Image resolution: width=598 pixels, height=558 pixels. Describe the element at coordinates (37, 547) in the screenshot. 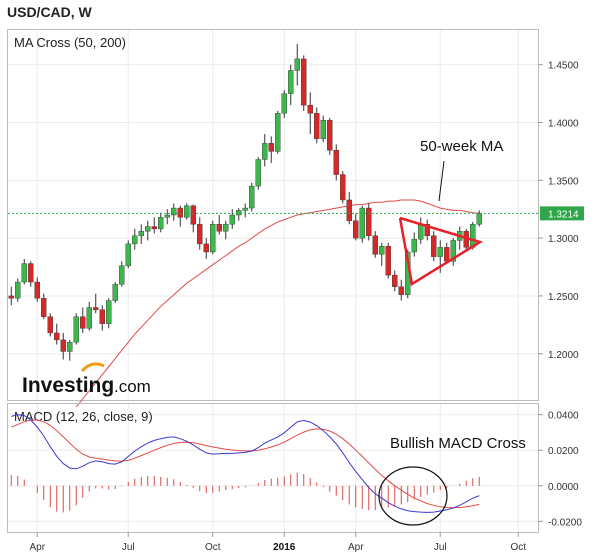

I see `time-tick-label: Apr` at that location.